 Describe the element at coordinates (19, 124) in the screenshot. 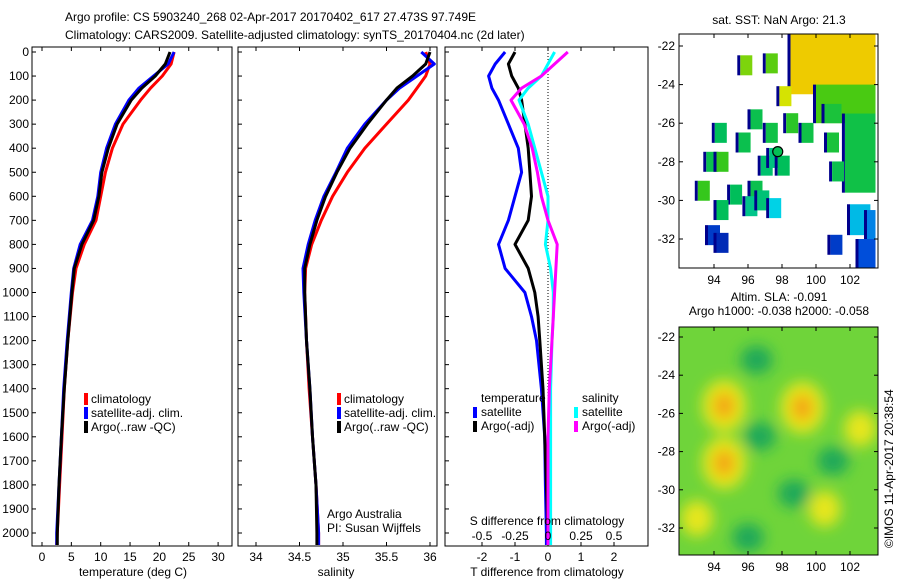

I see `y-tick-label: 300` at that location.